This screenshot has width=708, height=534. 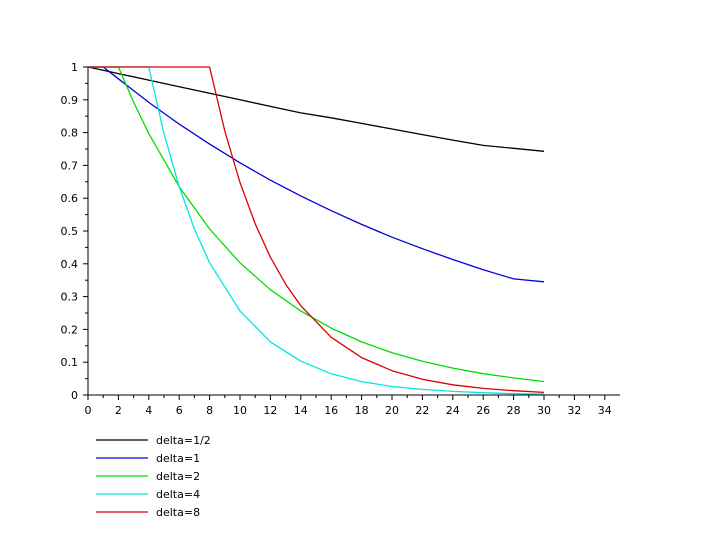 What do you see at coordinates (70, 165) in the screenshot?
I see `y-tick-label: 0.7` at bounding box center [70, 165].